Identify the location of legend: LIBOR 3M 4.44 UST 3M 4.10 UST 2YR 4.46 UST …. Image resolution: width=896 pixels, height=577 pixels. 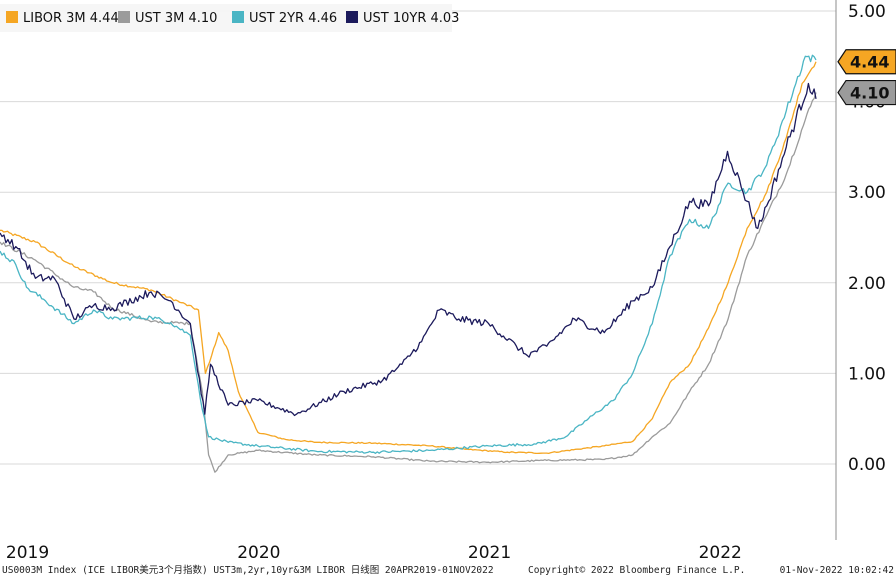
(229, 18).